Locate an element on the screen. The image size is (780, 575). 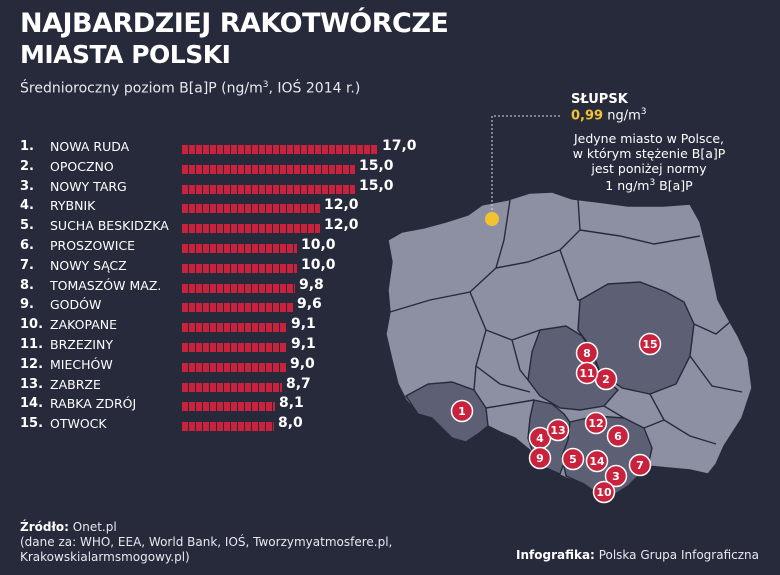
note-line-4-prefix: 1 ng/m is located at coordinates (627, 186).